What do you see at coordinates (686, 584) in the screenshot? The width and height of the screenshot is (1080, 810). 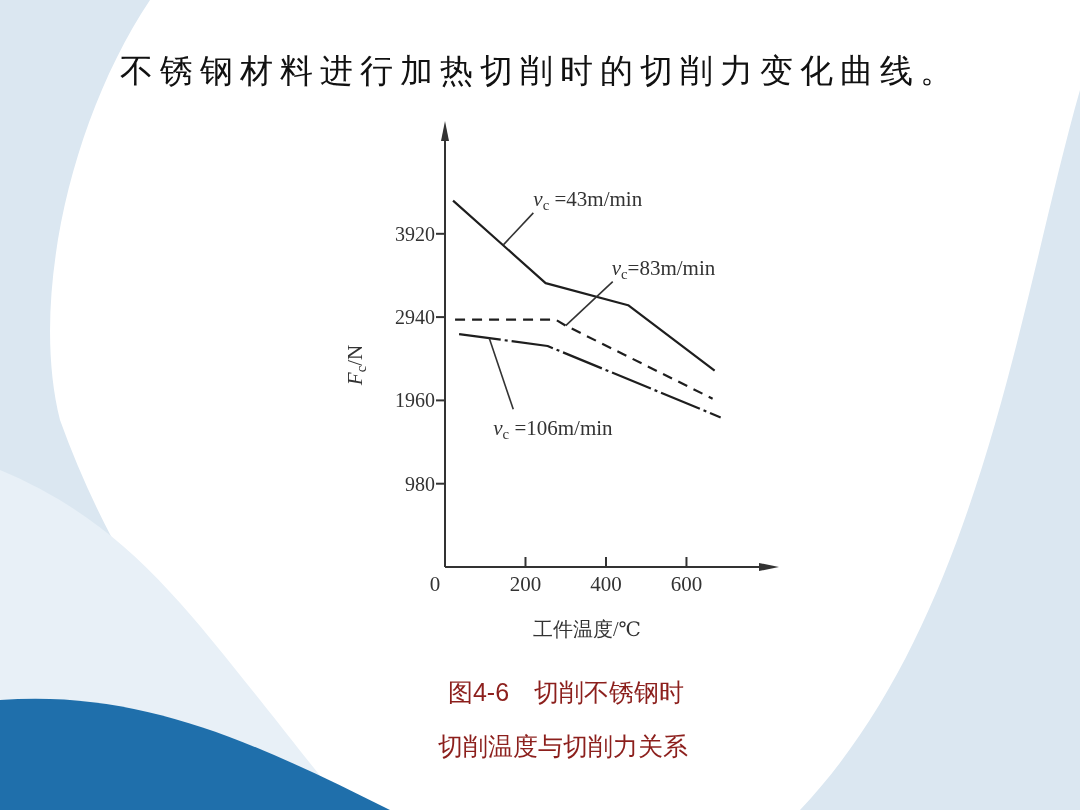 I see `x-tick-label: 600` at bounding box center [686, 584].